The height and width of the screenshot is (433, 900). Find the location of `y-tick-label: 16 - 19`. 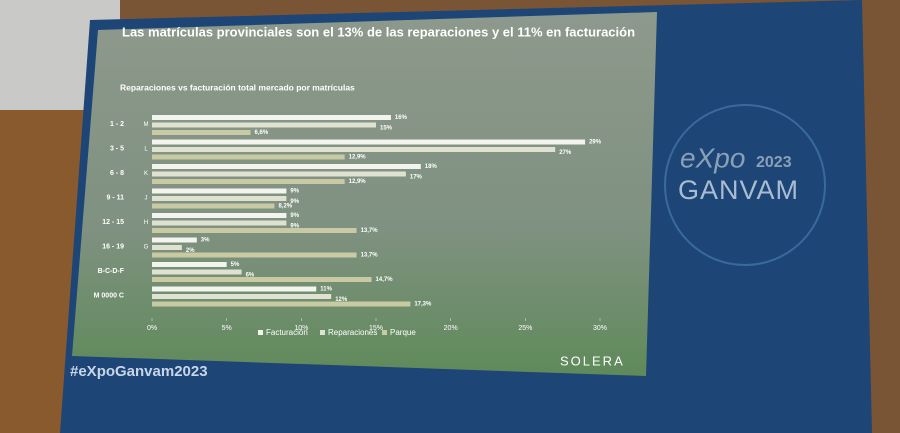

y-tick-label: 16 - 19 is located at coordinates (113, 247).